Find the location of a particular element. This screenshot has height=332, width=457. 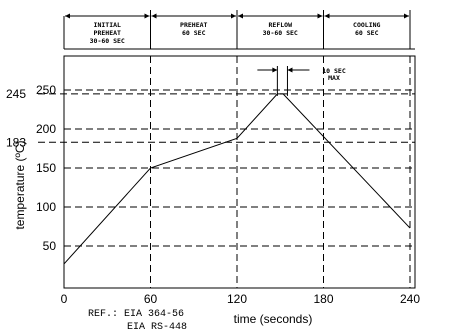

x-axis-label: time (seconds) is located at coordinates (273, 319).